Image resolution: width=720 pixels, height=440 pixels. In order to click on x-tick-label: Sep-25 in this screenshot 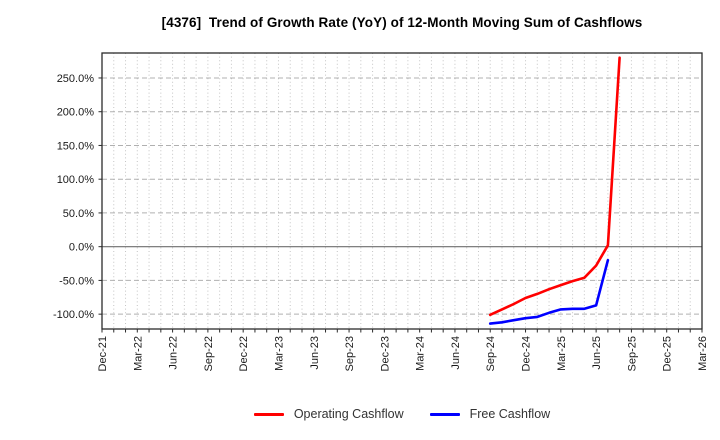, I will do `click(632, 353)`.